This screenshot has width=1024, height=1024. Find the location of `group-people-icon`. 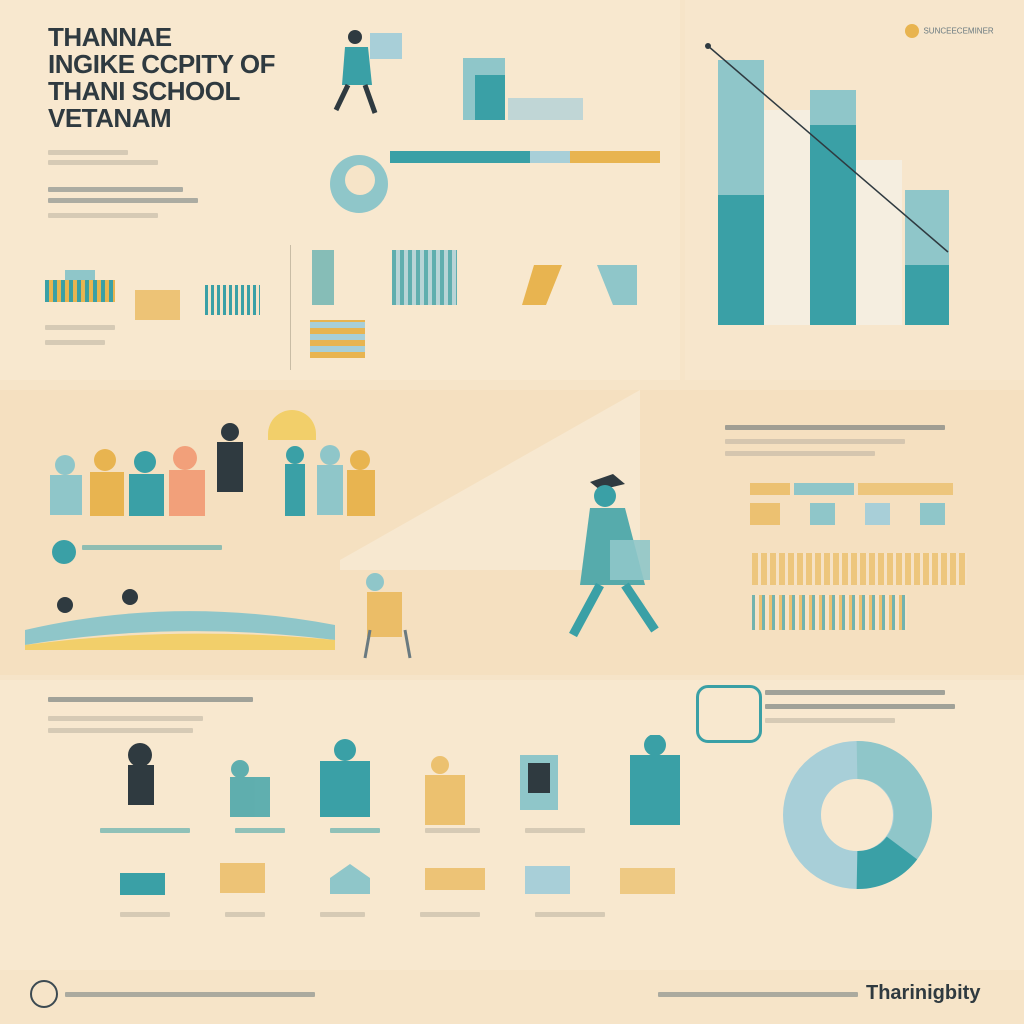

group-people-icon is located at coordinates (212, 469).